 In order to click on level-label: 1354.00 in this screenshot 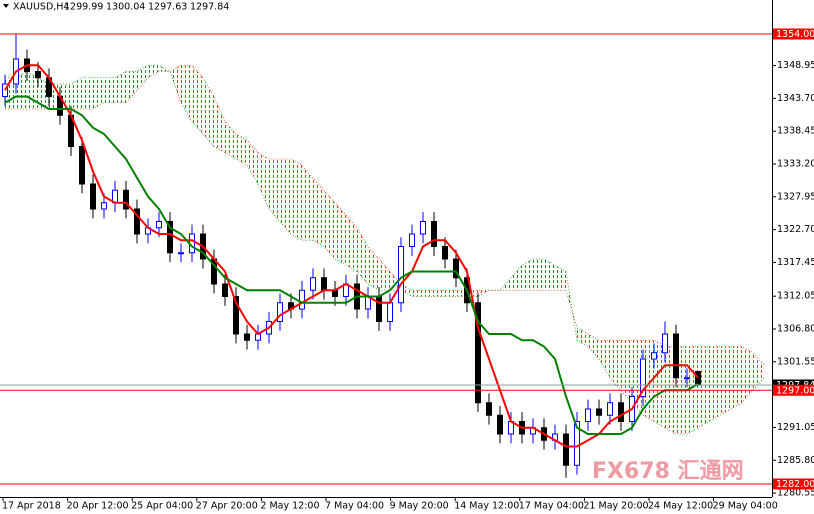, I will do `click(795, 34)`.